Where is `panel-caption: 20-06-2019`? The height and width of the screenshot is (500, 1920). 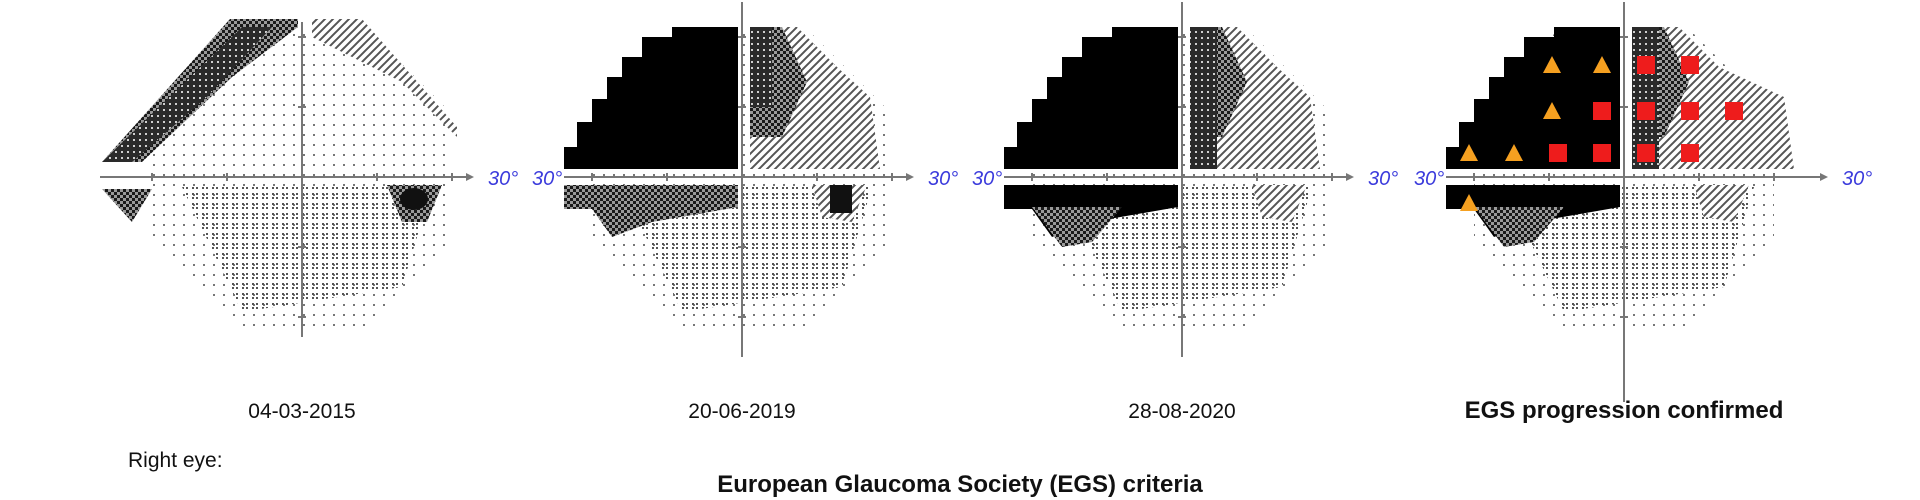 panel-caption: 20-06-2019 is located at coordinates (741, 411).